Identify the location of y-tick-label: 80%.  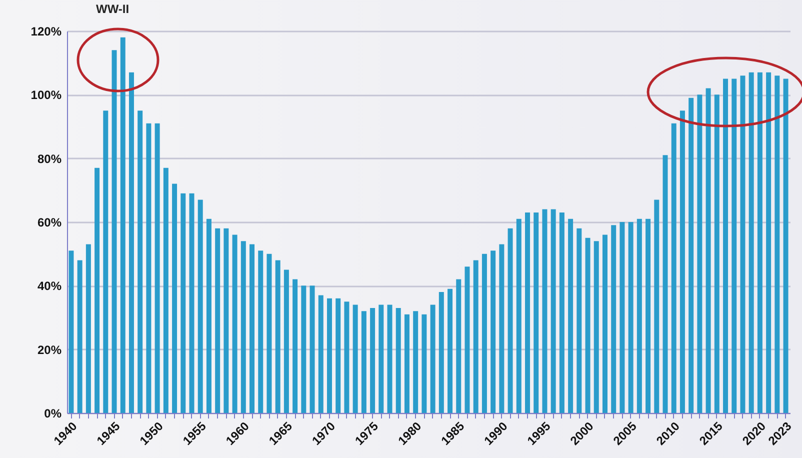
(49, 159).